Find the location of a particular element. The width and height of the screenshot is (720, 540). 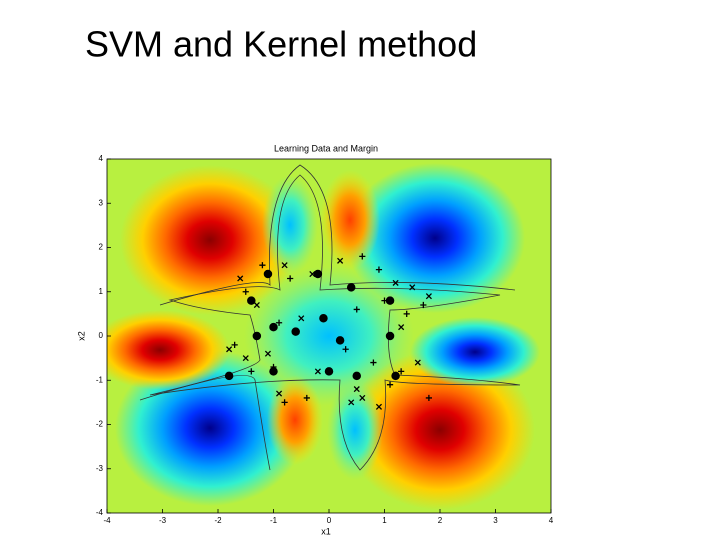

x-tick-label: 2 is located at coordinates (440, 520).